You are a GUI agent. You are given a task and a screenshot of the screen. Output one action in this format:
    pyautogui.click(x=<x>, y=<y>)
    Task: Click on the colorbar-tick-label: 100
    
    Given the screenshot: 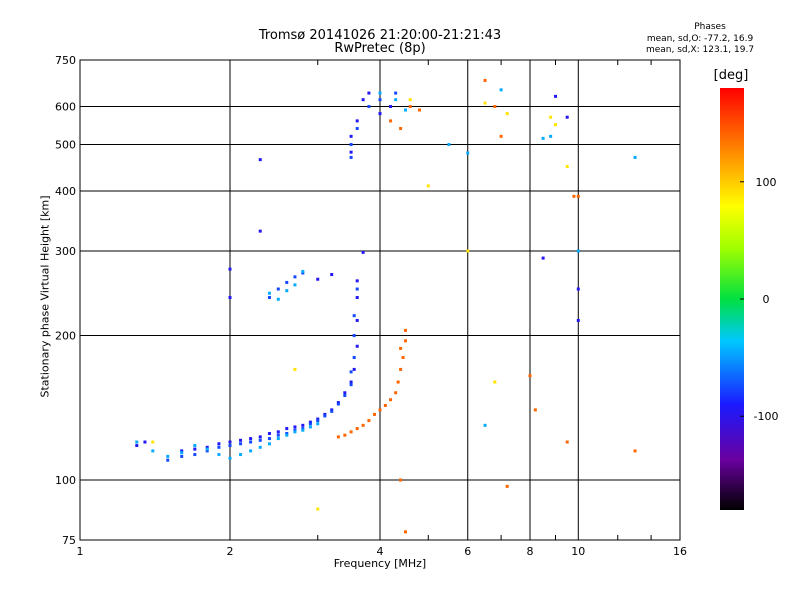 What is the action you would take?
    pyautogui.click(x=766, y=182)
    